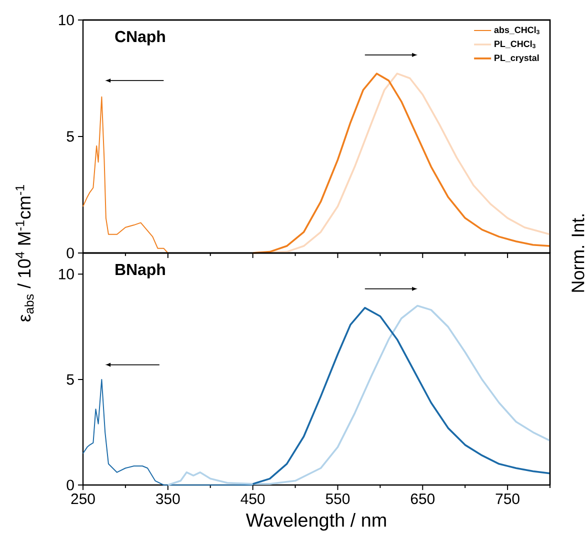 The image size is (585, 552). What do you see at coordinates (516, 58) in the screenshot?
I see `legend-label: PL_crystal` at bounding box center [516, 58].